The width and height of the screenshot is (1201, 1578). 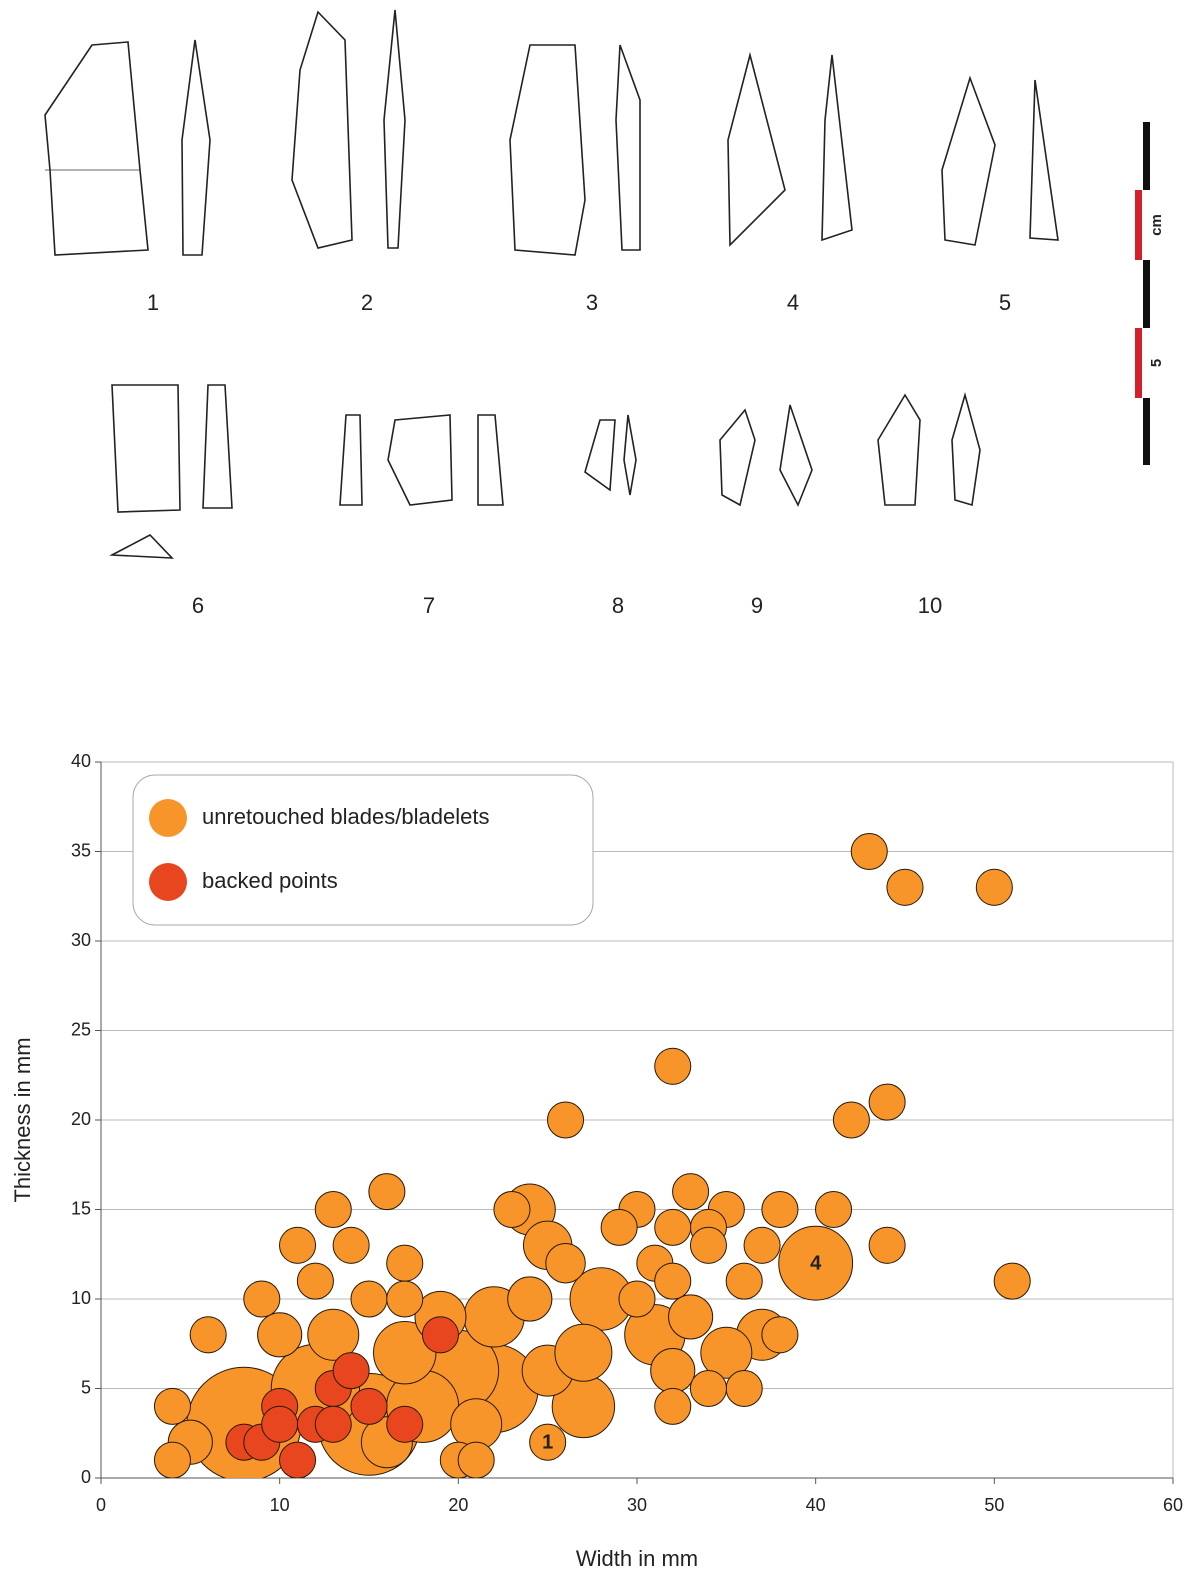 I want to click on y-tick-label: 35, so click(x=81, y=850).